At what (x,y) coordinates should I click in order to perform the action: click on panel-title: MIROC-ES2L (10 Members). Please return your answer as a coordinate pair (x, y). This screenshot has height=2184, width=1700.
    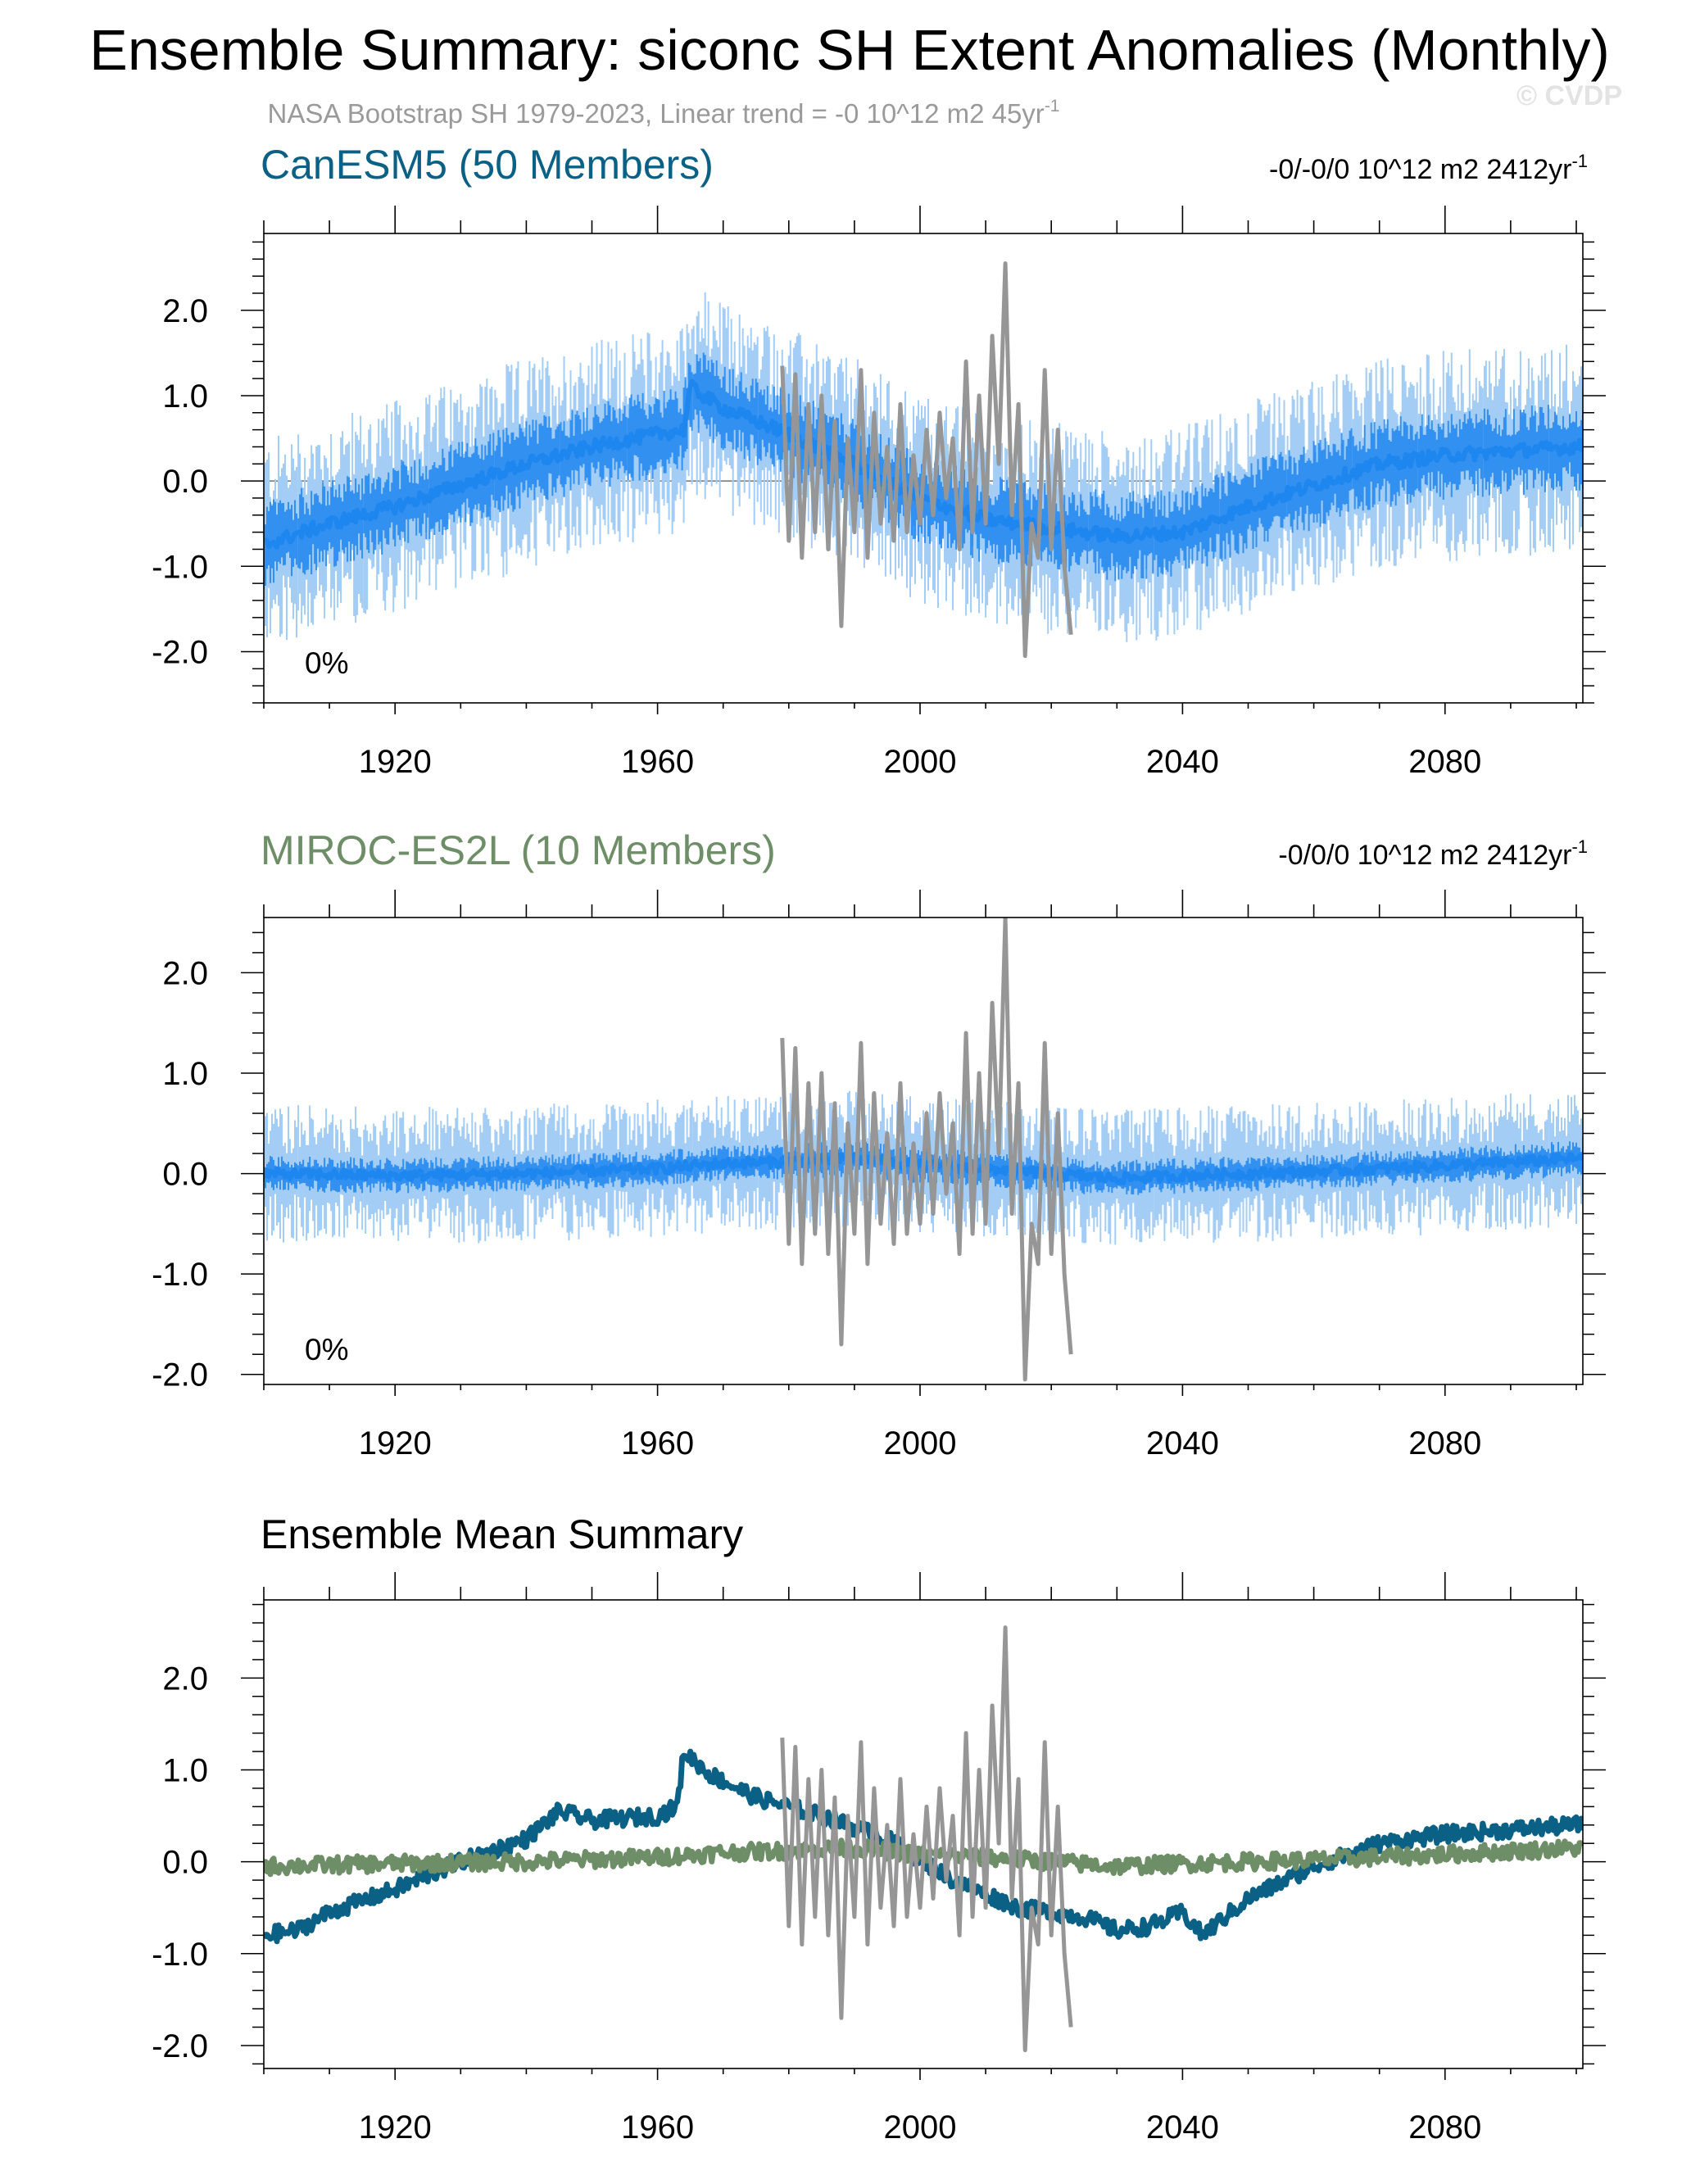
    Looking at the image, I should click on (518, 850).